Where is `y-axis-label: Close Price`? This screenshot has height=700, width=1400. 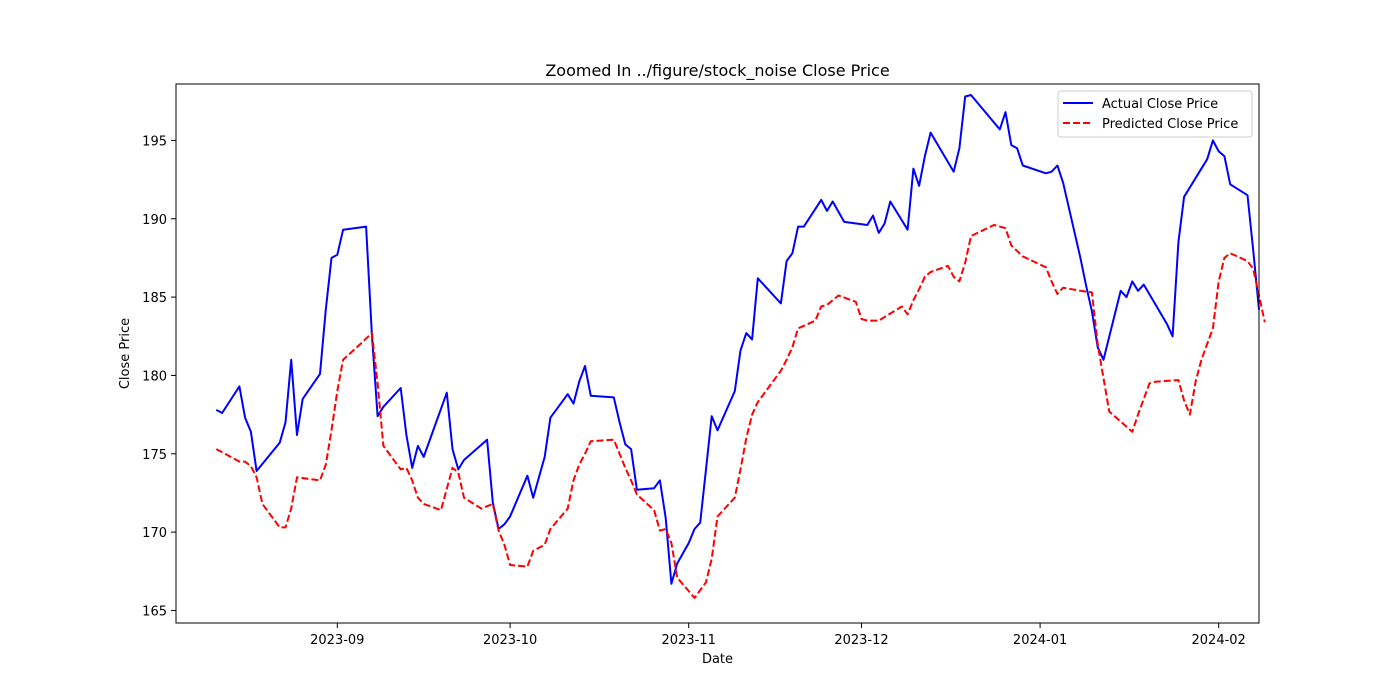 y-axis-label: Close Price is located at coordinates (125, 353).